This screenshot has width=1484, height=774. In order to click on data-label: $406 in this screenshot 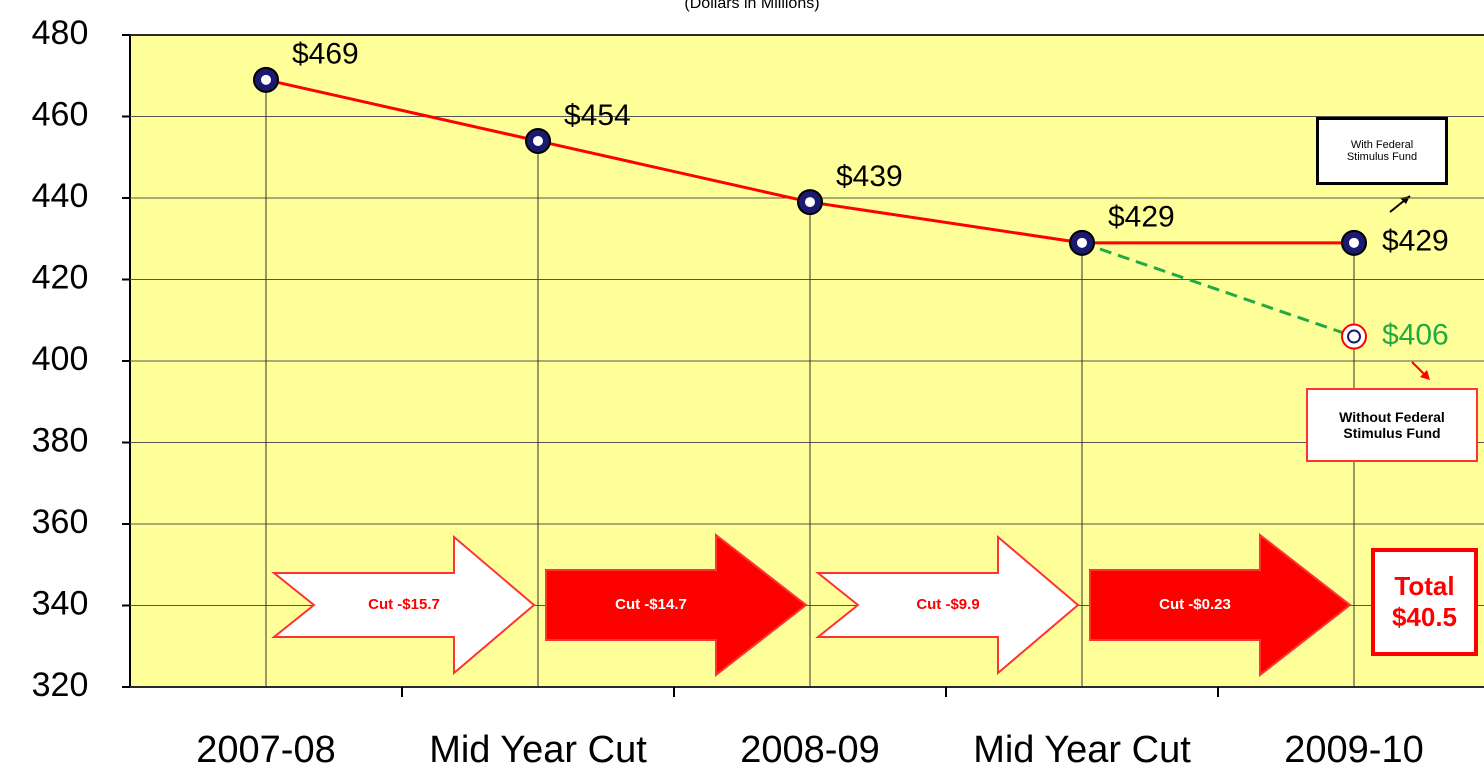, I will do `click(1415, 334)`.